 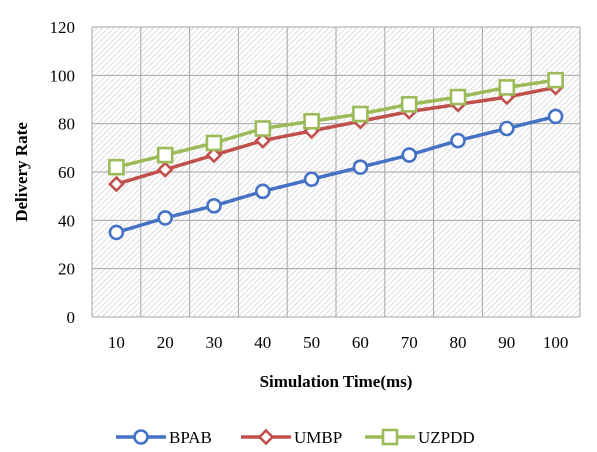 What do you see at coordinates (66, 269) in the screenshot?
I see `y-tick-label: 20` at bounding box center [66, 269].